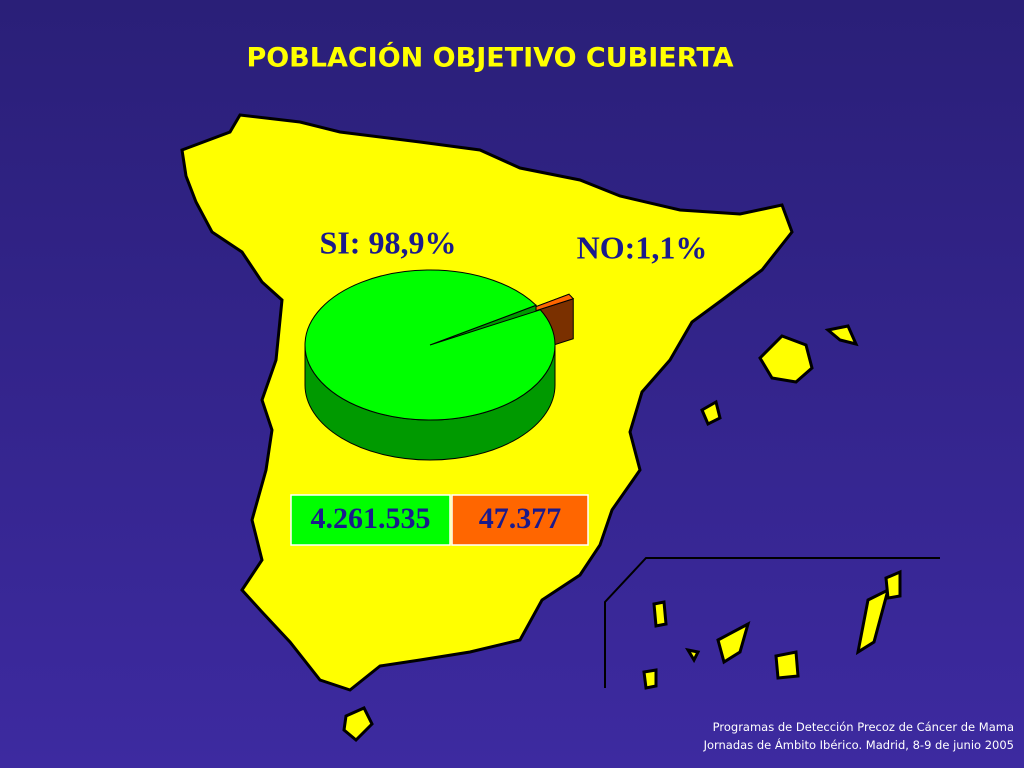 This screenshot has height=768, width=1024. What do you see at coordinates (786, 359) in the screenshot?
I see `mallorca` at bounding box center [786, 359].